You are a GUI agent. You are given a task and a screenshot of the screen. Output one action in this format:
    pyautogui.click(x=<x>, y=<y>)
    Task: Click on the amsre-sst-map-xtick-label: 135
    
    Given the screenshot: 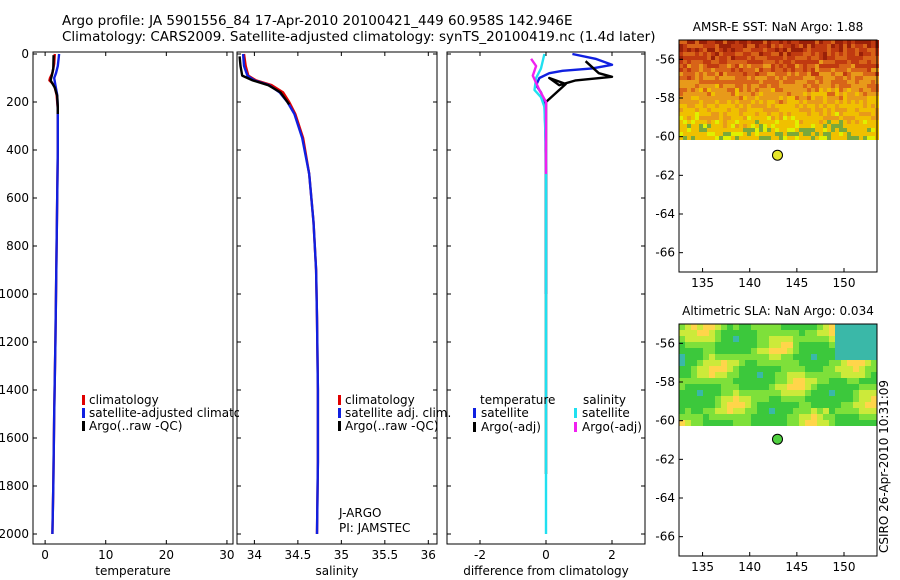 What is the action you would take?
    pyautogui.click(x=702, y=283)
    